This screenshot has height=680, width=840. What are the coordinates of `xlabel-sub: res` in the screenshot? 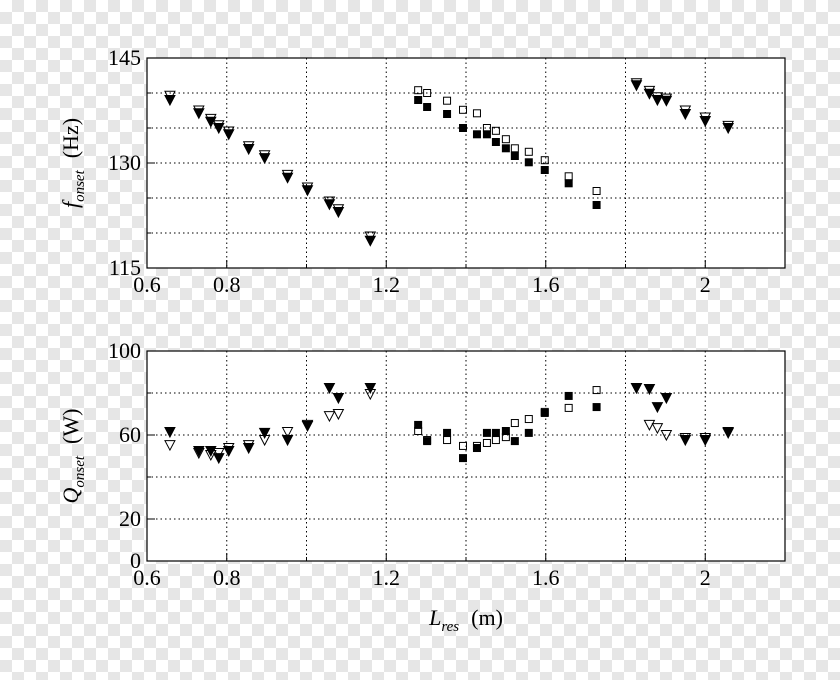 It's located at (450, 627).